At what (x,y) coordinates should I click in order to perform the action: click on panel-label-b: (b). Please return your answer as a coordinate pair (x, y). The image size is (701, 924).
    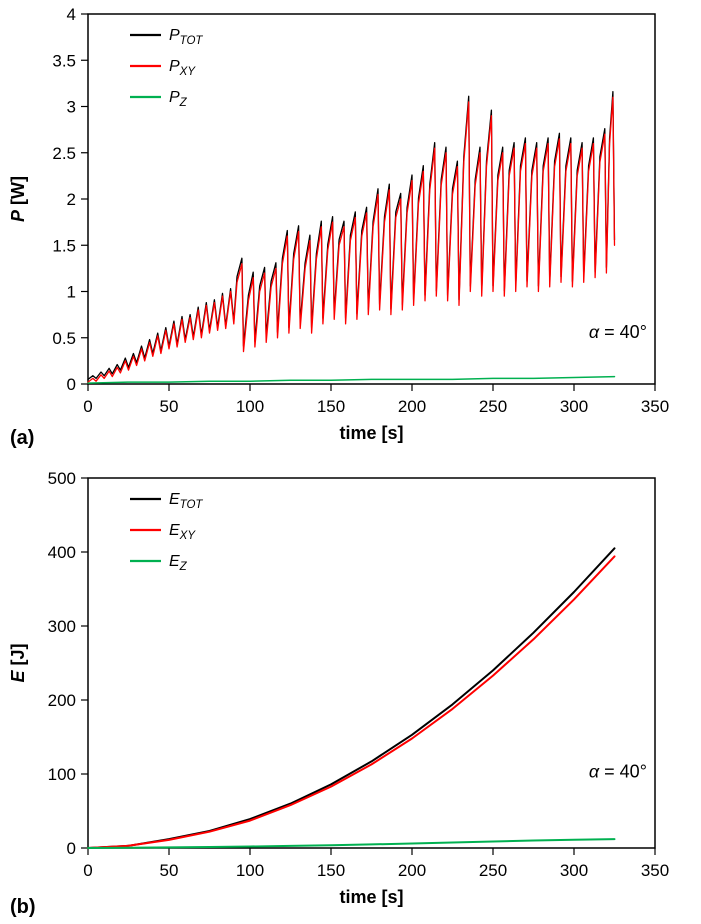
    Looking at the image, I should click on (23, 907).